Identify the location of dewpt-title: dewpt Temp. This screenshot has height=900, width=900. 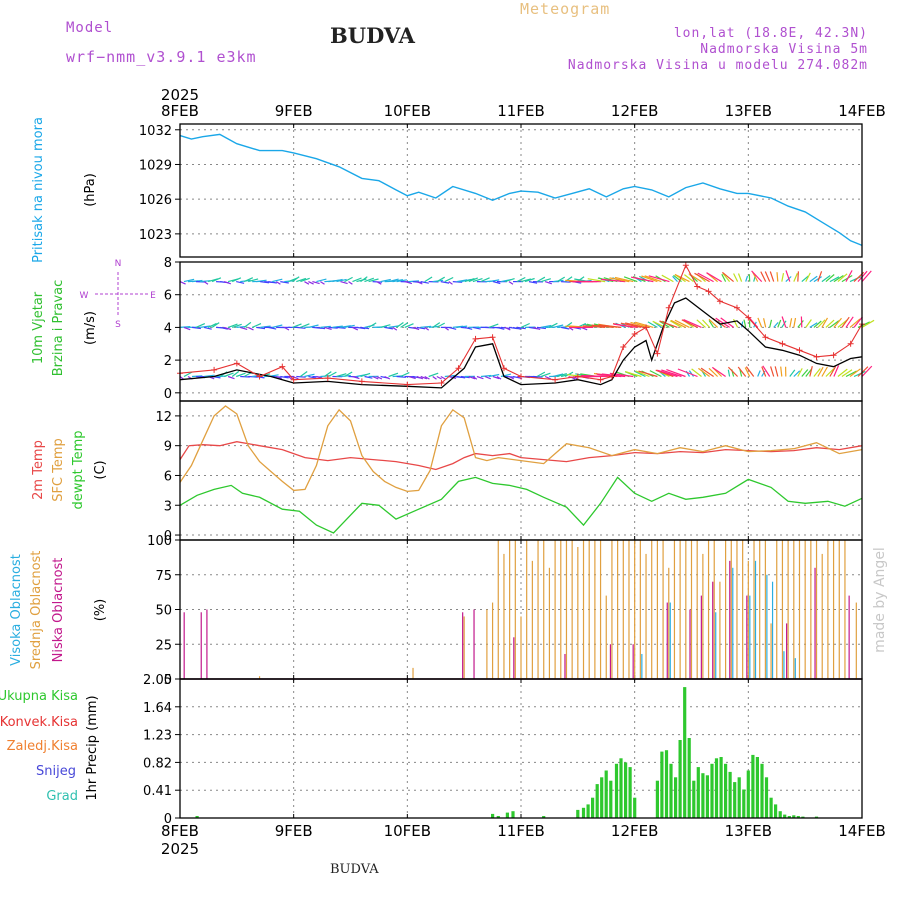
(78, 469).